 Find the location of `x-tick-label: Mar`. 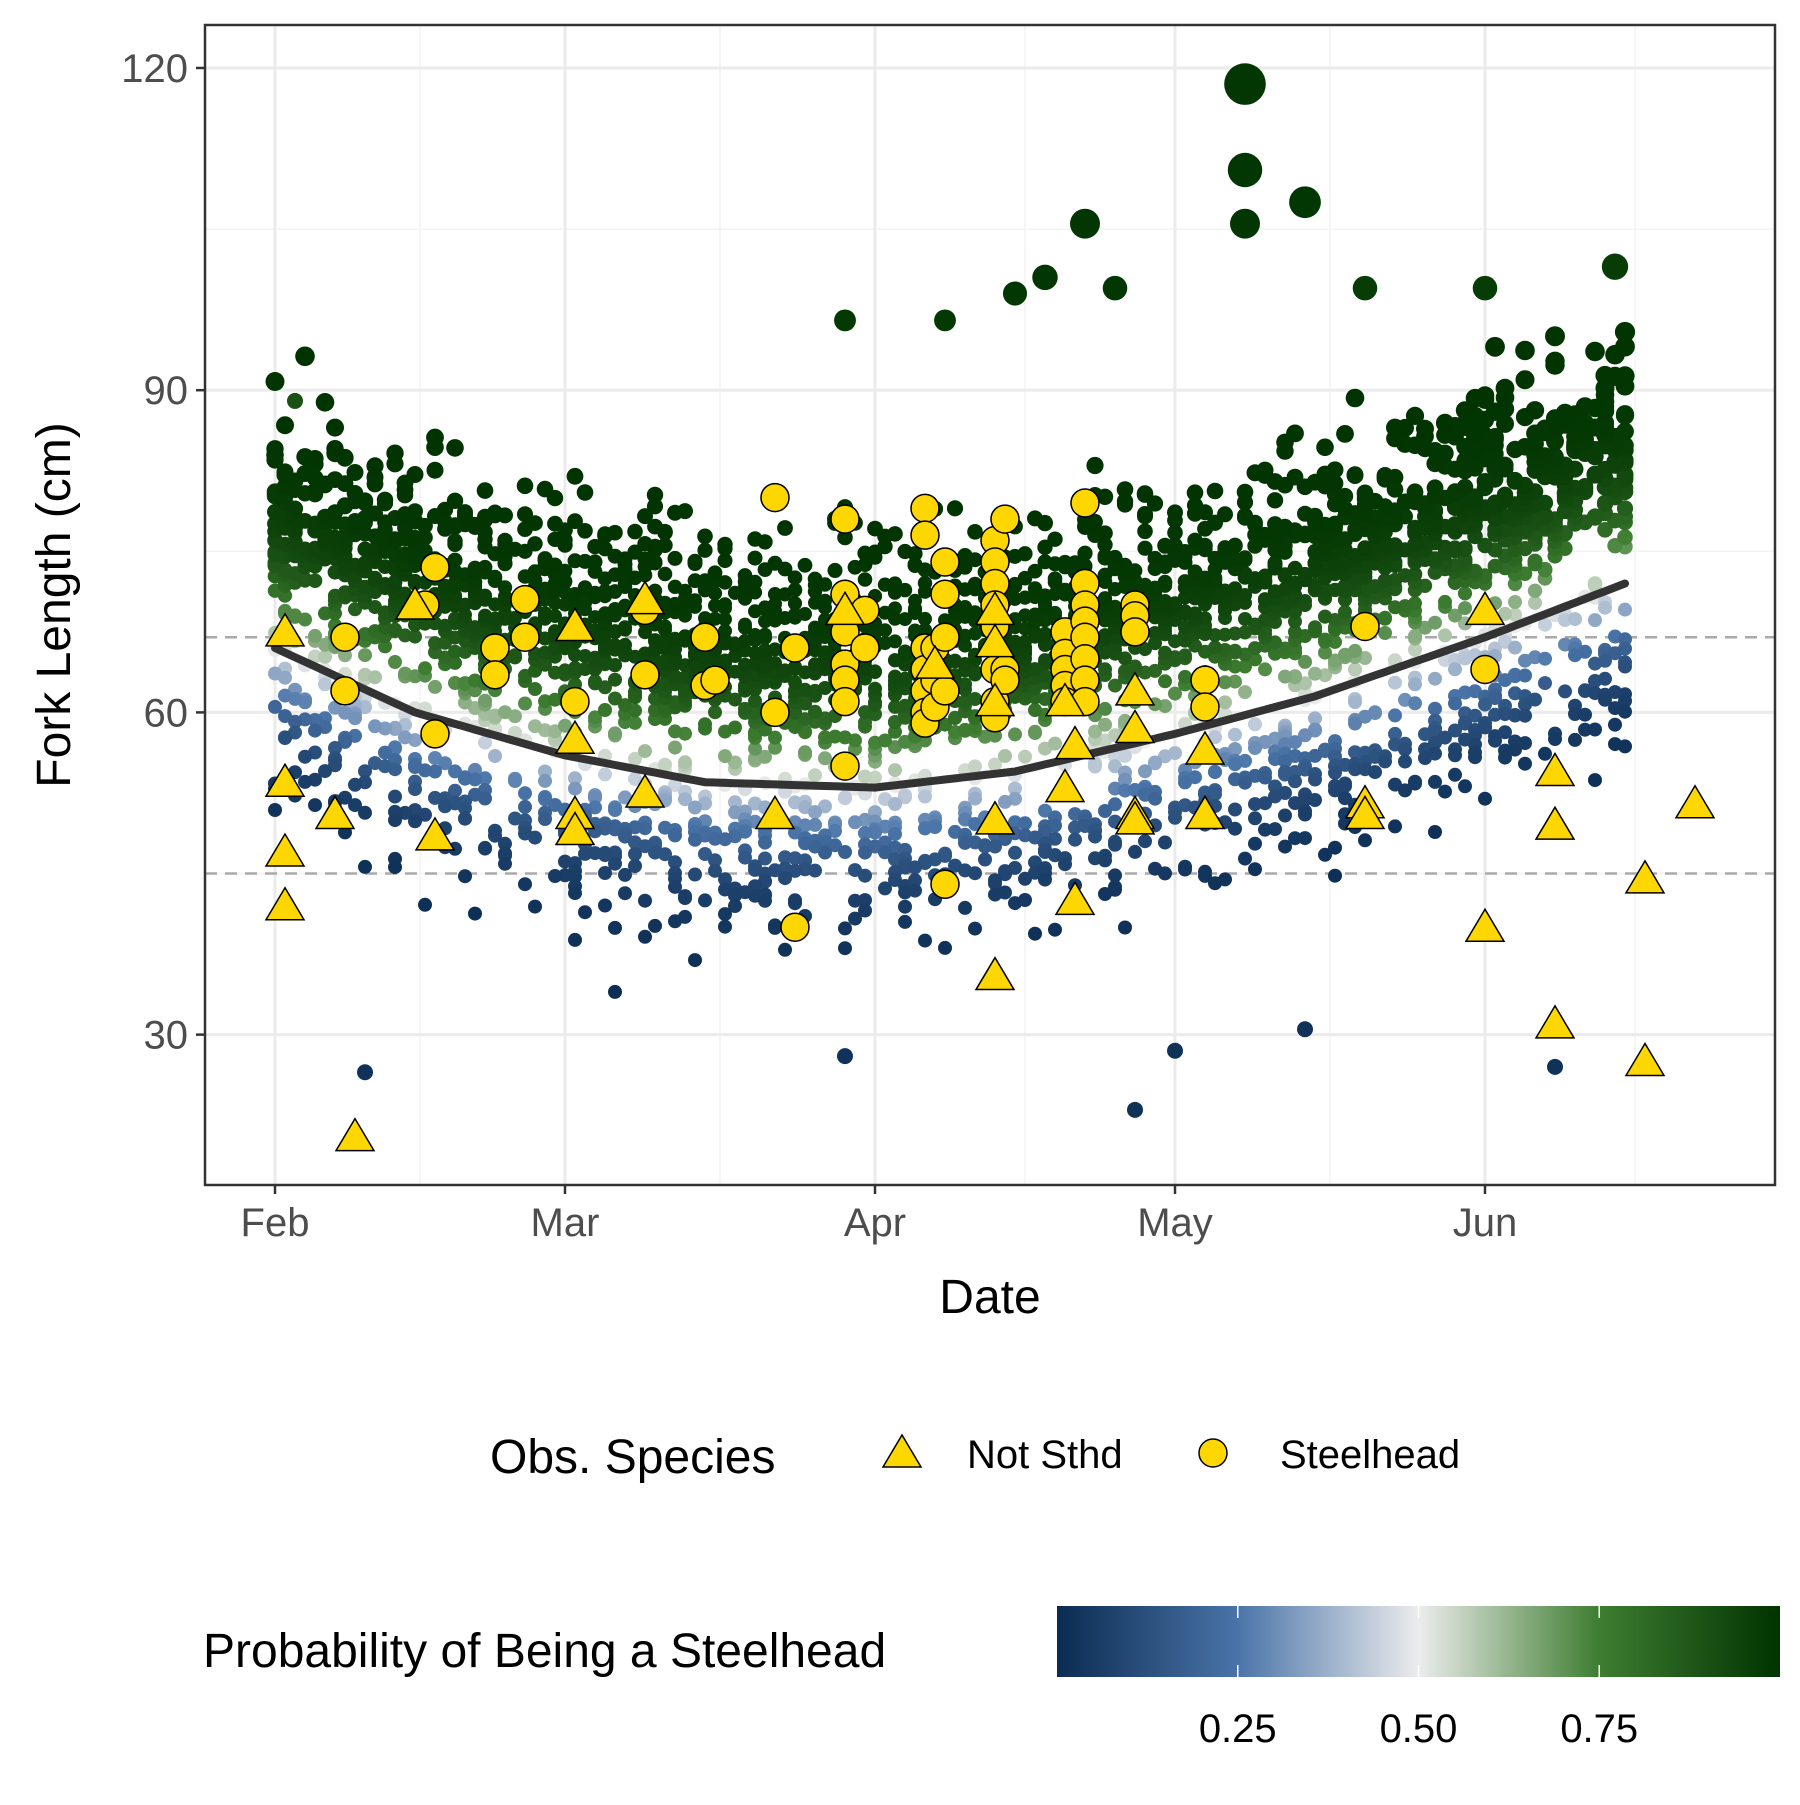

x-tick-label: Mar is located at coordinates (565, 1223).